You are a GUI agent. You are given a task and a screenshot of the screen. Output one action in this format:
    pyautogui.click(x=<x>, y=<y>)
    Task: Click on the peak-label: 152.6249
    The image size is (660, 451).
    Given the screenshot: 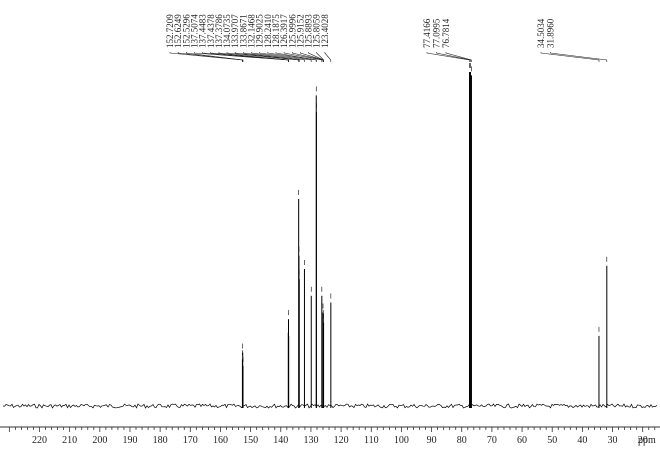 What is the action you would take?
    pyautogui.click(x=178, y=31)
    